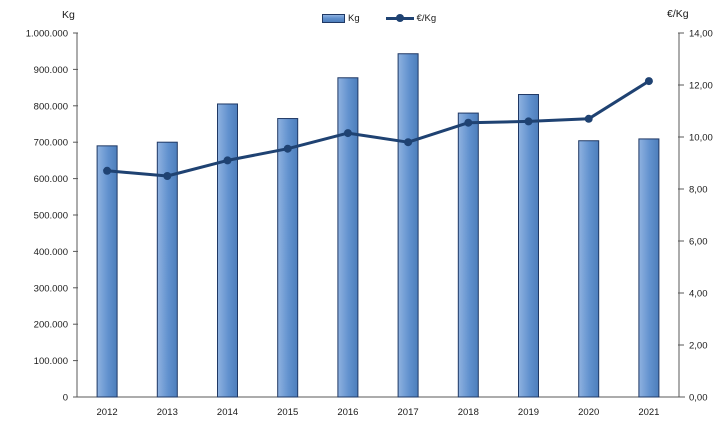 The image size is (723, 435). Describe the element at coordinates (348, 237) in the screenshot. I see `bar-2016` at that location.